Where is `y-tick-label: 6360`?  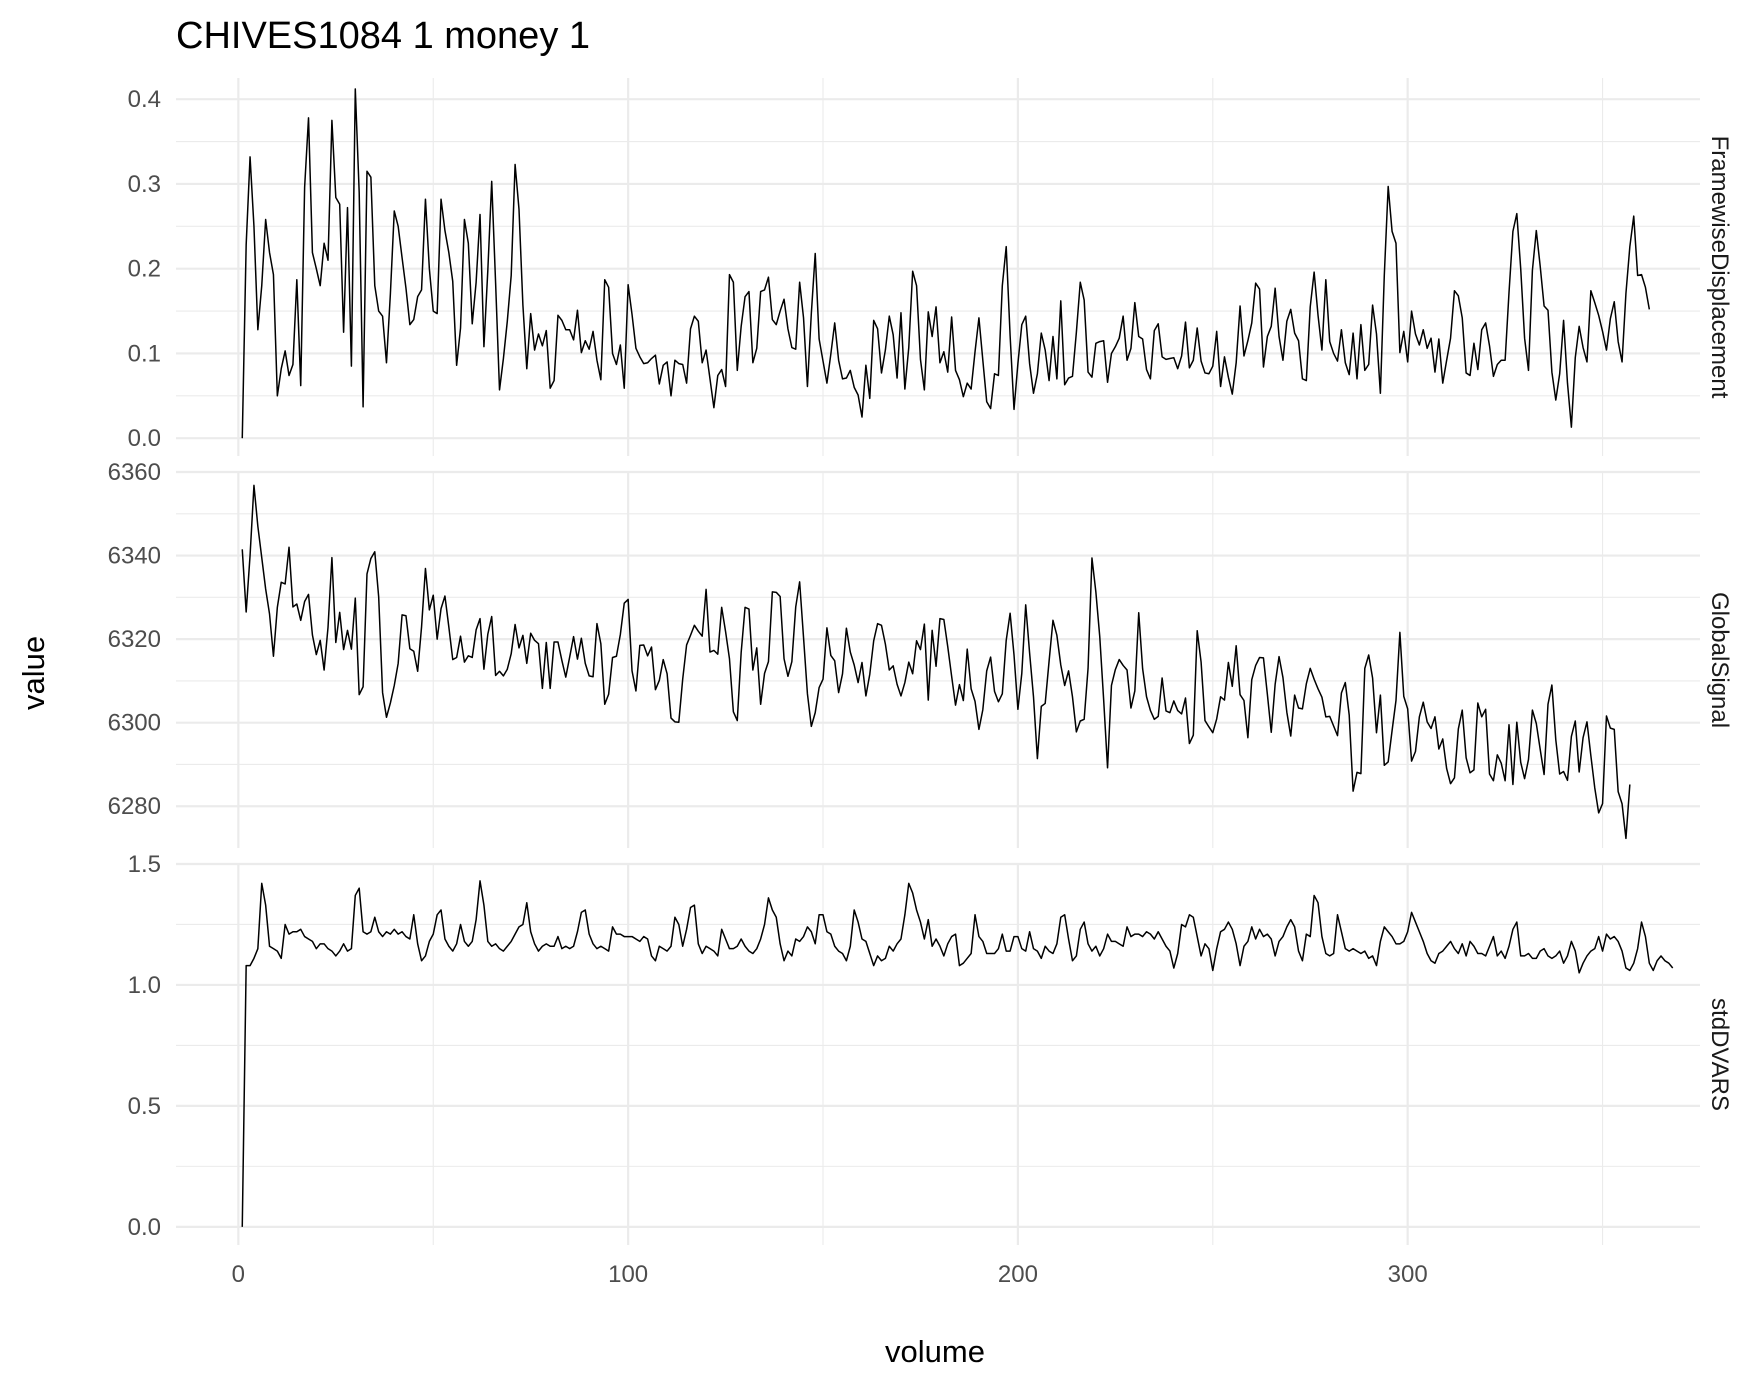 y-tick-label: 6360 is located at coordinates (134, 472).